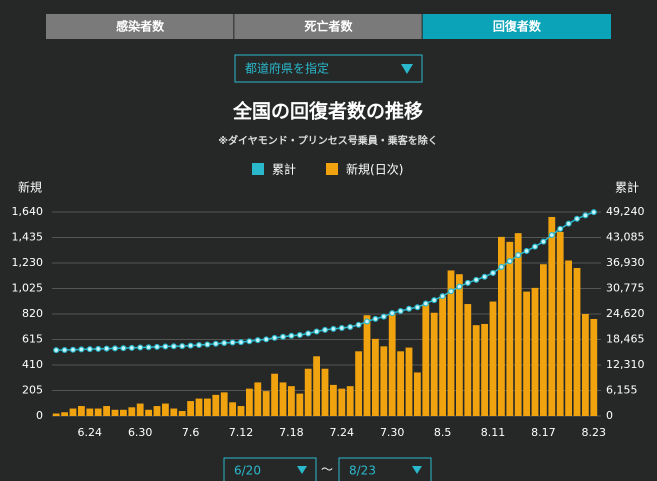  What do you see at coordinates (625, 211) in the screenshot?
I see `y2-tick-label: 49,240` at bounding box center [625, 211].